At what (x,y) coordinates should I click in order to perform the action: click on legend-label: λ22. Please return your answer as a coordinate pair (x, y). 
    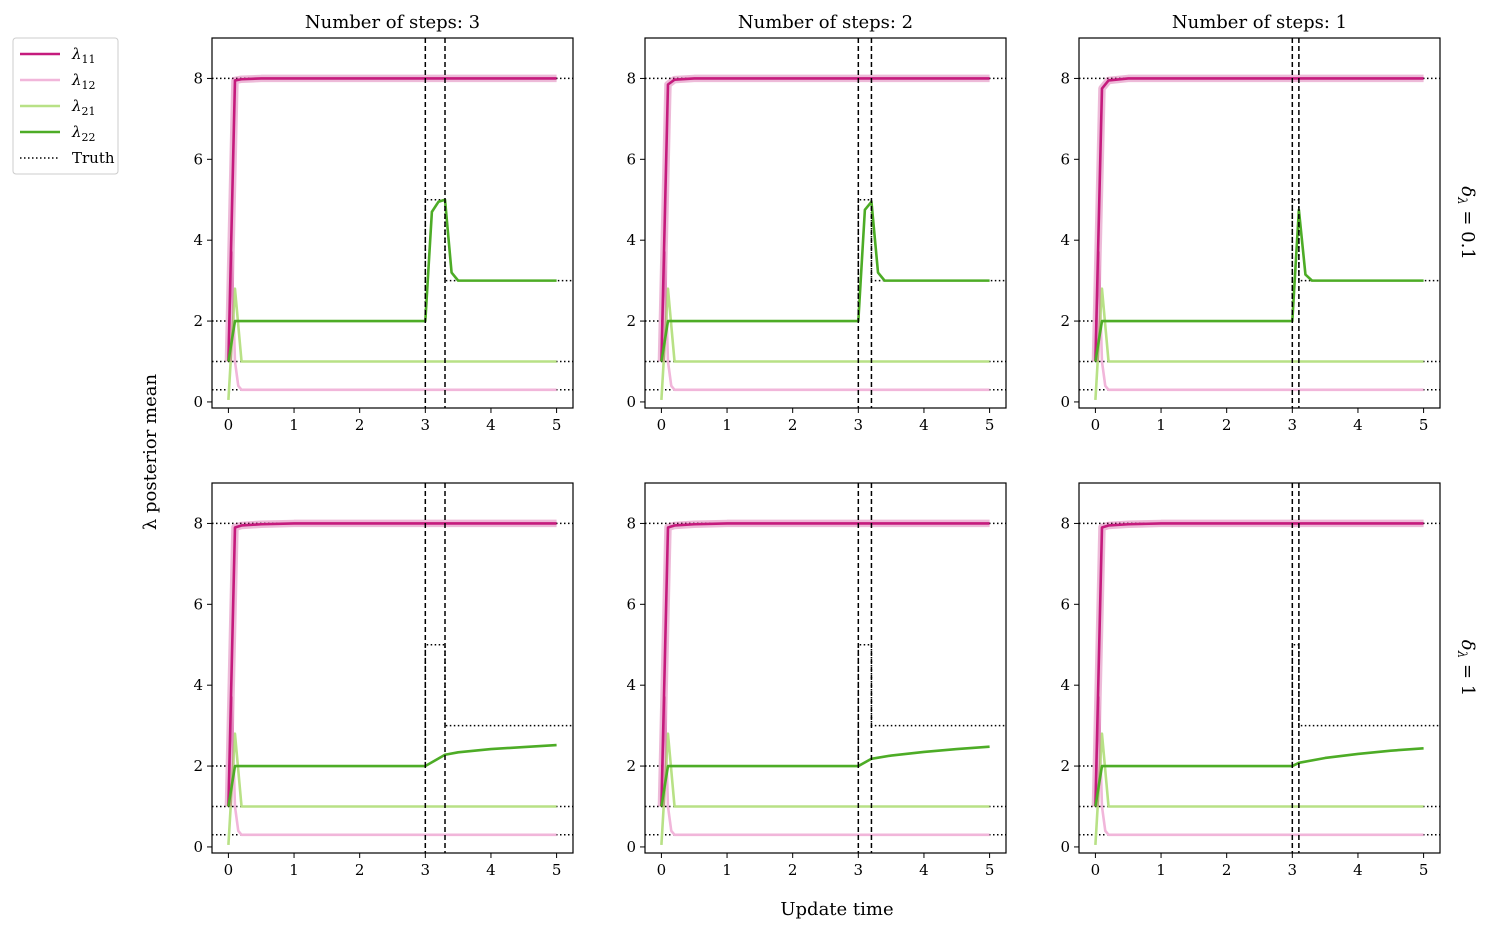
    Looking at the image, I should click on (83, 133).